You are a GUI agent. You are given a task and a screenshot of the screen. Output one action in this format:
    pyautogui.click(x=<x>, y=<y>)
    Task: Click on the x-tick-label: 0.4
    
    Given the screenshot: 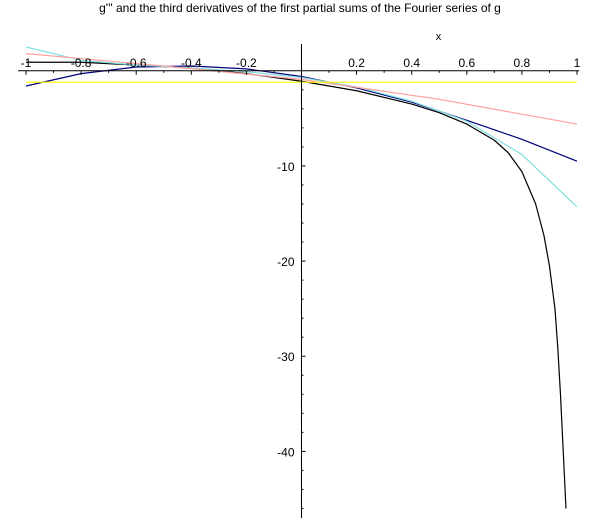 What is the action you would take?
    pyautogui.click(x=411, y=63)
    